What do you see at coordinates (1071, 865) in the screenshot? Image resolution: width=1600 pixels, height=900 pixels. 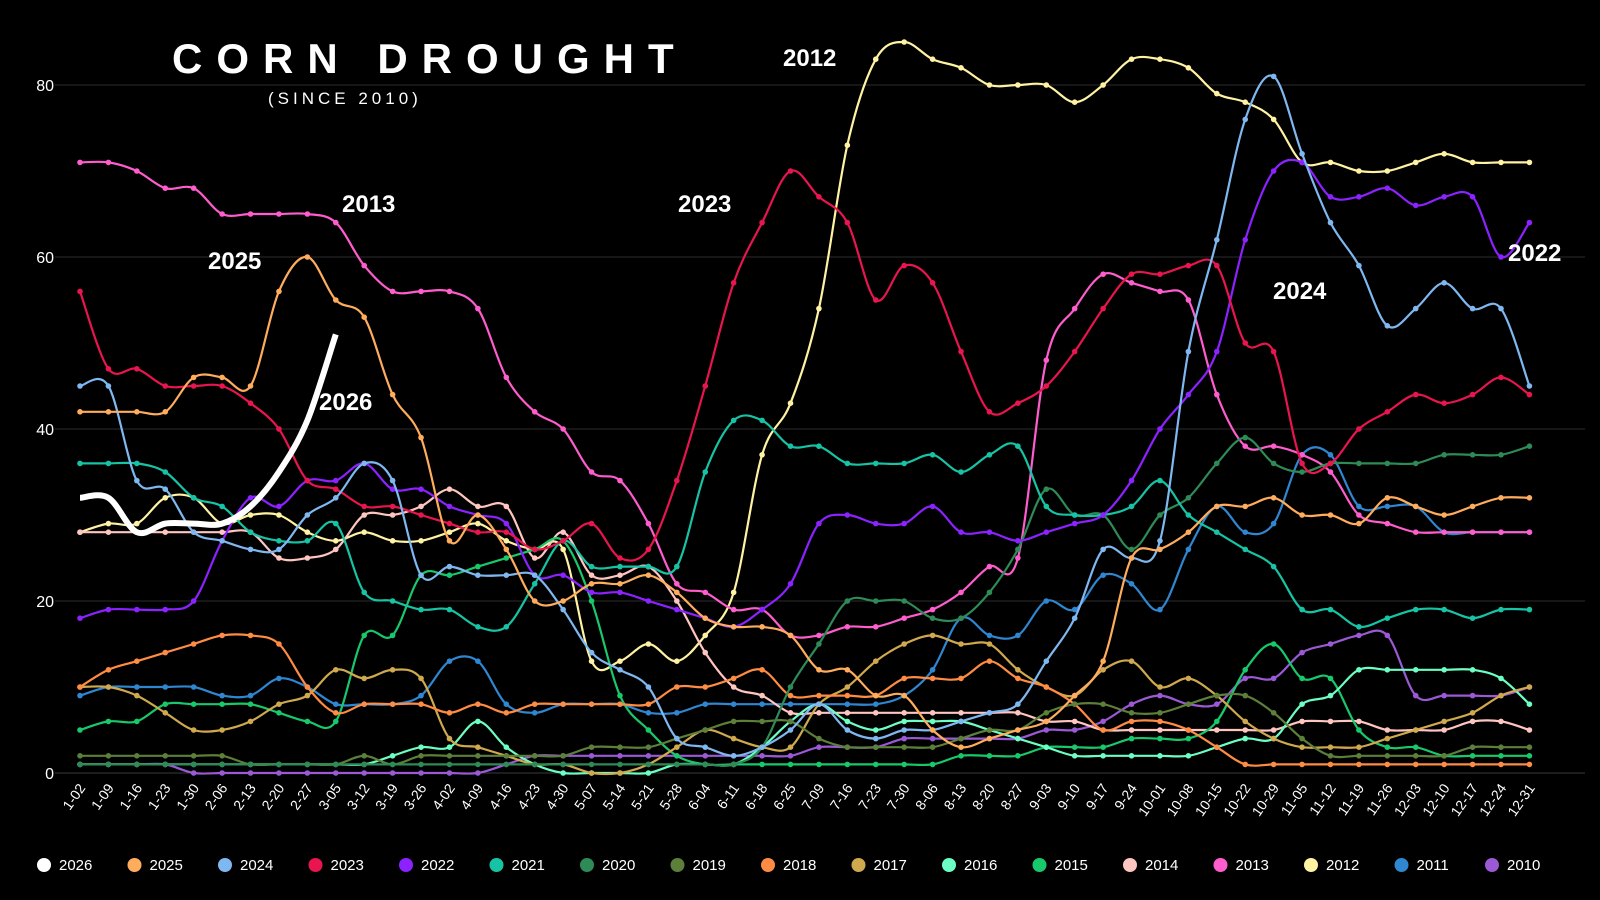 I see `legend-label: 2015` at bounding box center [1071, 865].